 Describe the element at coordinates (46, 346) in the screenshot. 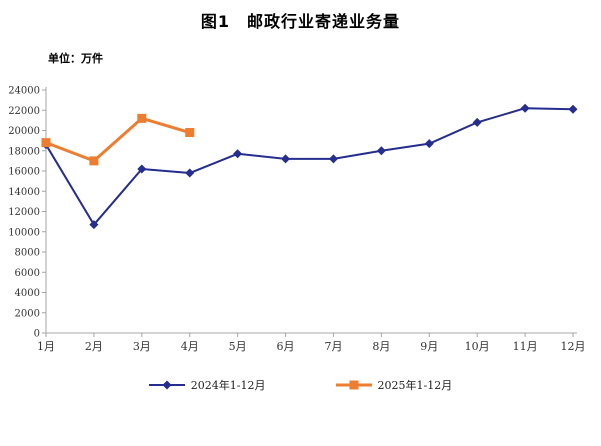

I see `x-axis-tick-label: 1月` at that location.